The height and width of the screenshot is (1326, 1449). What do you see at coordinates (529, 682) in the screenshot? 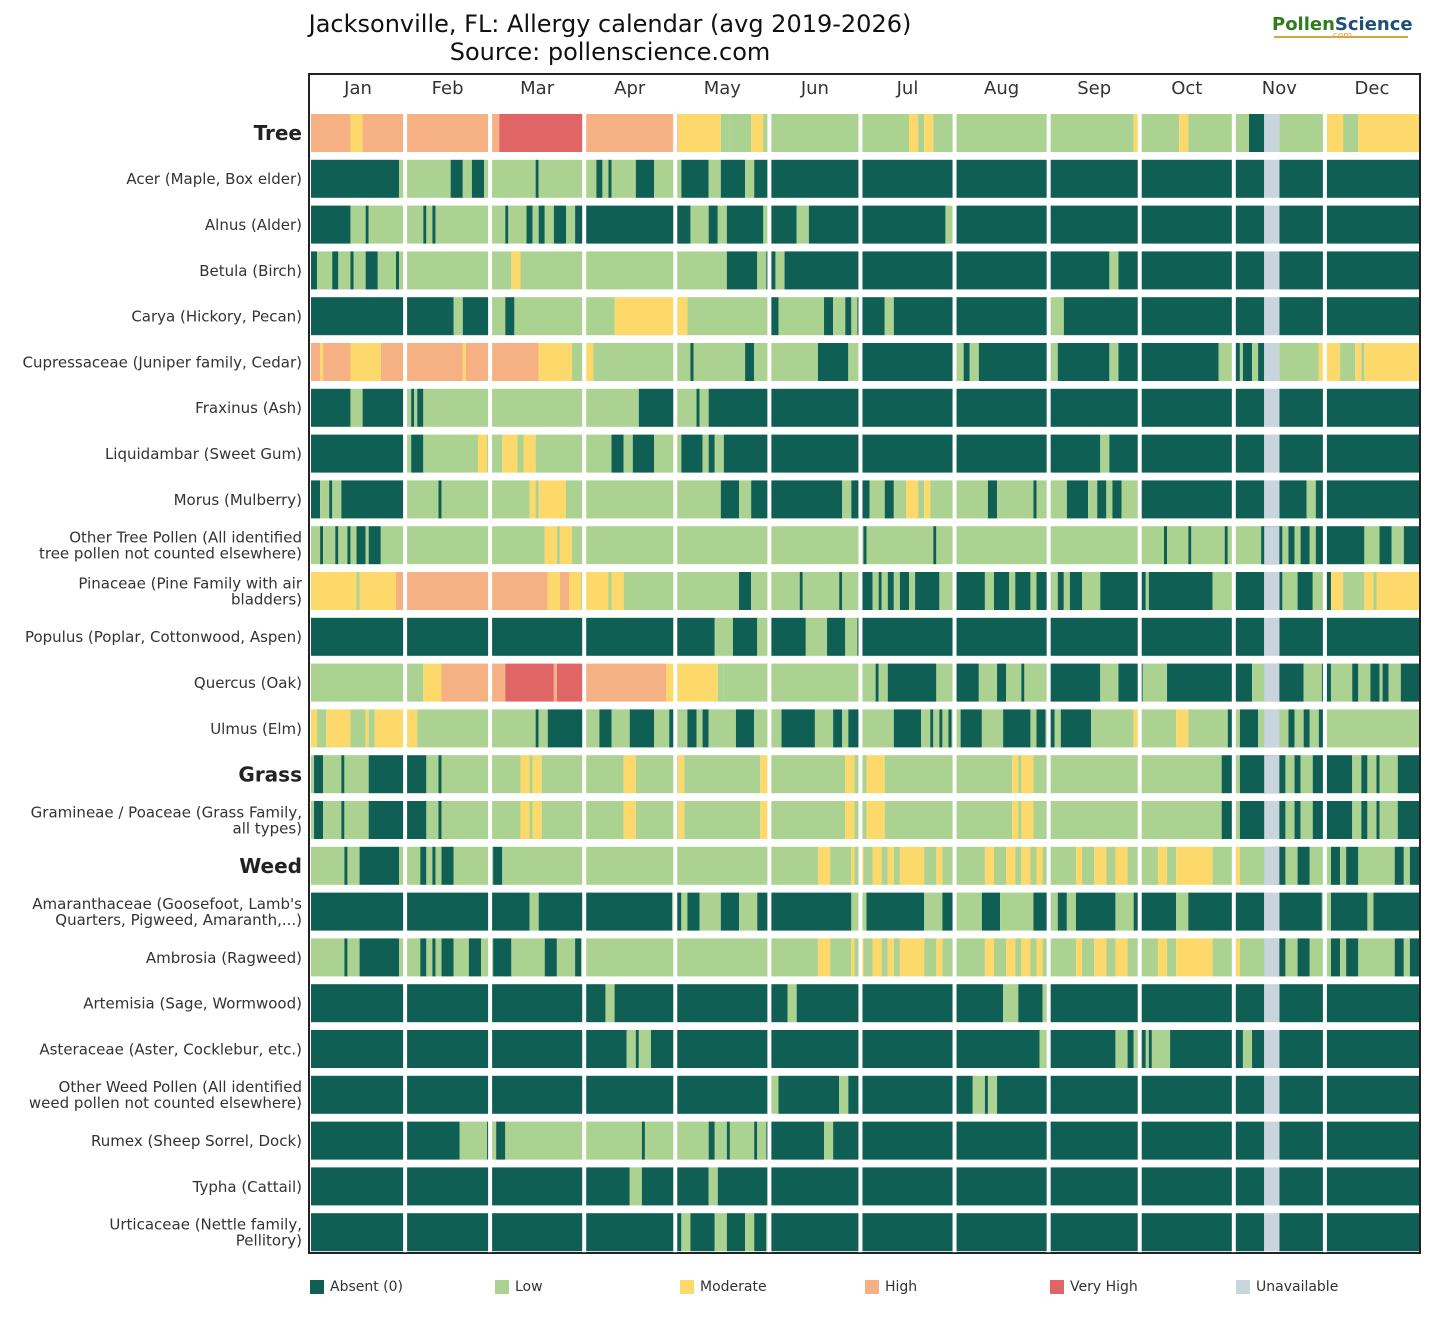
I see `segment-very_high` at bounding box center [529, 682].